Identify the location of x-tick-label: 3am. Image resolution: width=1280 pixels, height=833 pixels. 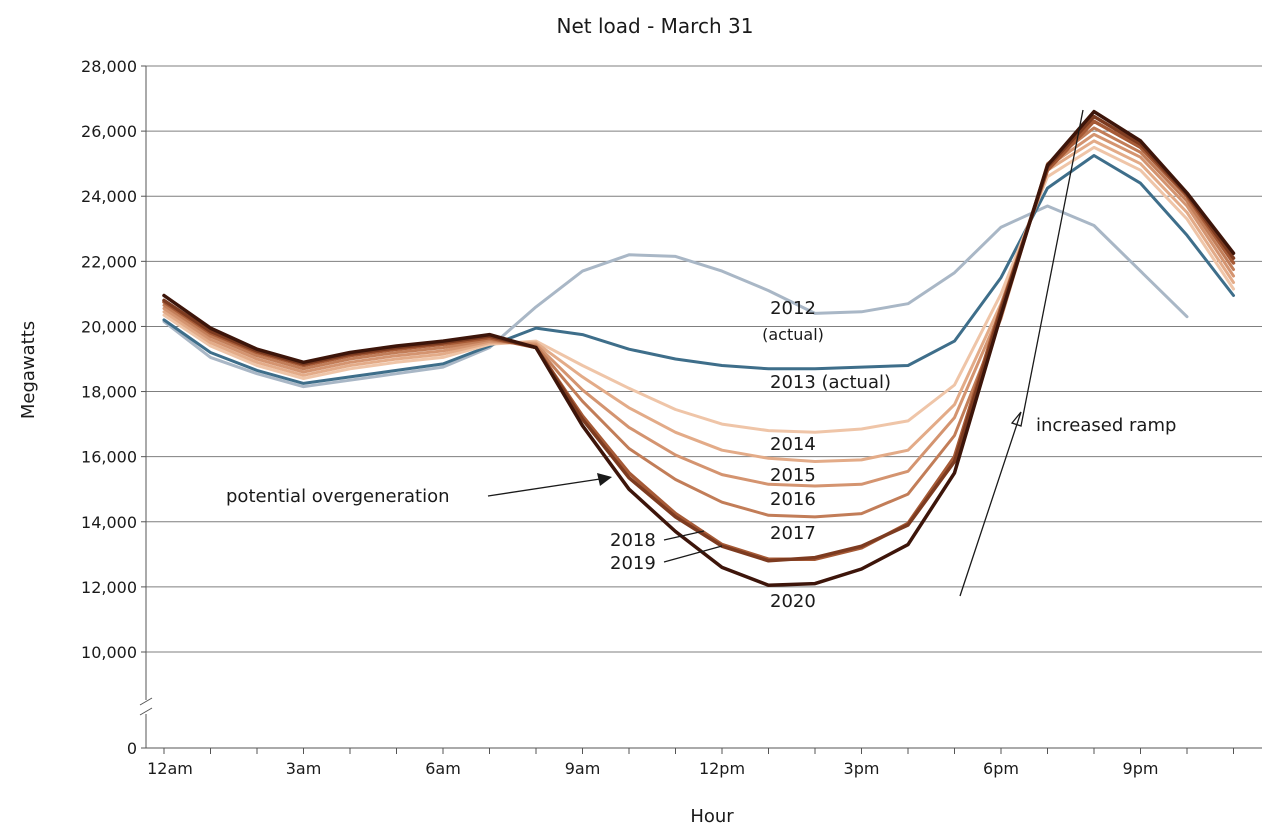
(304, 768).